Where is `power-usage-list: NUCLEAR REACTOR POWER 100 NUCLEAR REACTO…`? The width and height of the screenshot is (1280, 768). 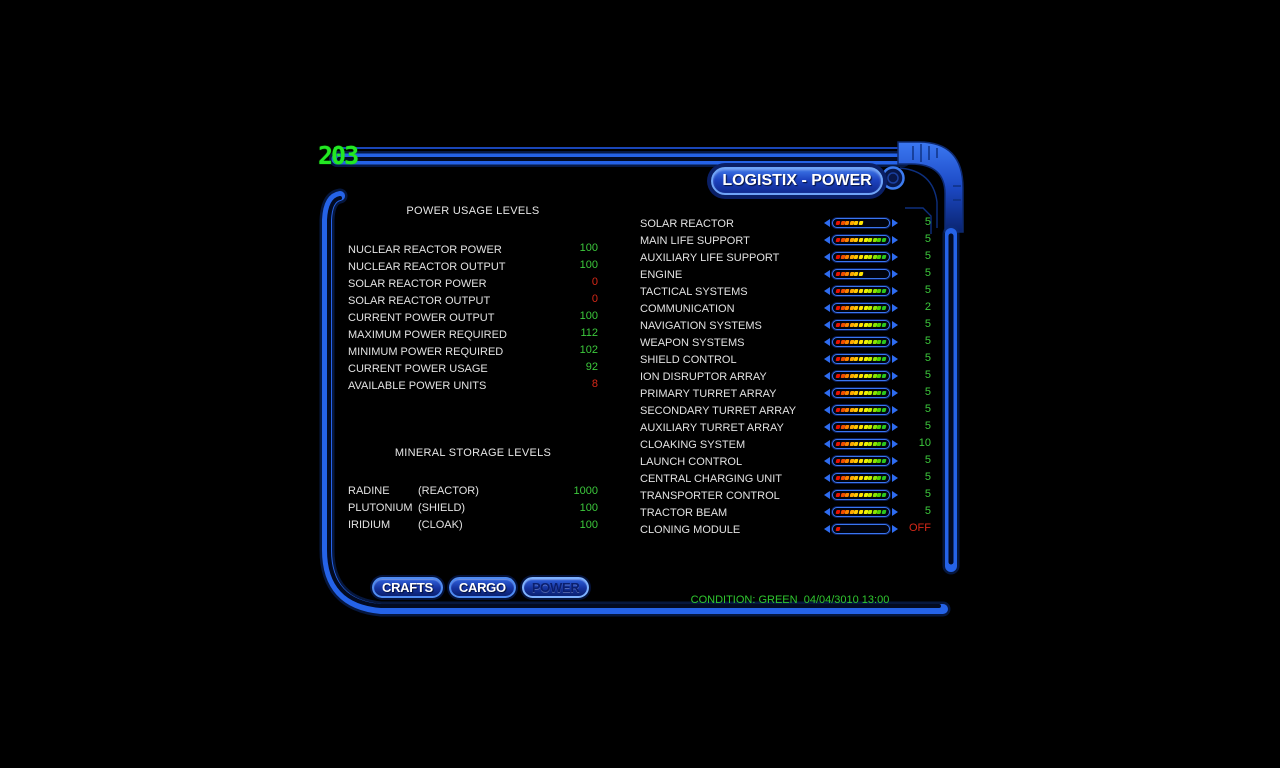 power-usage-list: NUCLEAR REACTOR POWER 100 NUCLEAR REACTO… is located at coordinates (473, 316).